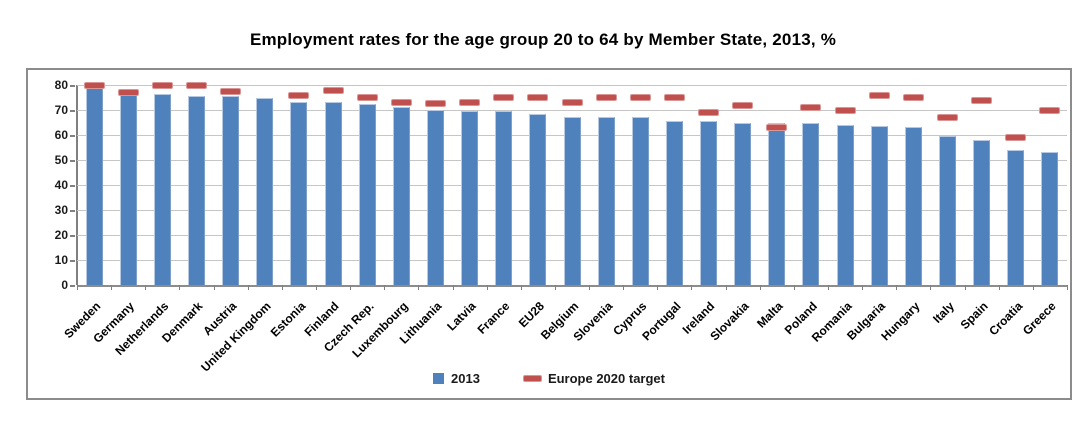  Describe the element at coordinates (845, 205) in the screenshot. I see `bar-romania` at that location.